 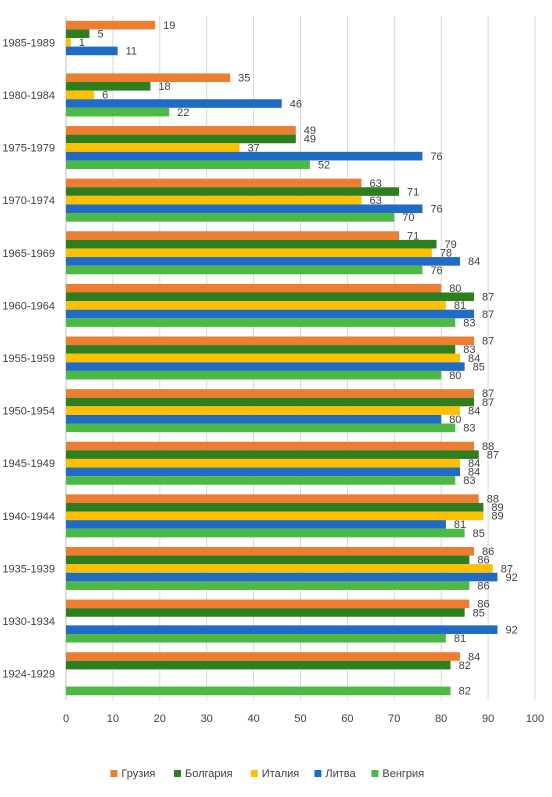 What do you see at coordinates (28, 359) in the screenshot?
I see `category-label: 1955-1959` at bounding box center [28, 359].